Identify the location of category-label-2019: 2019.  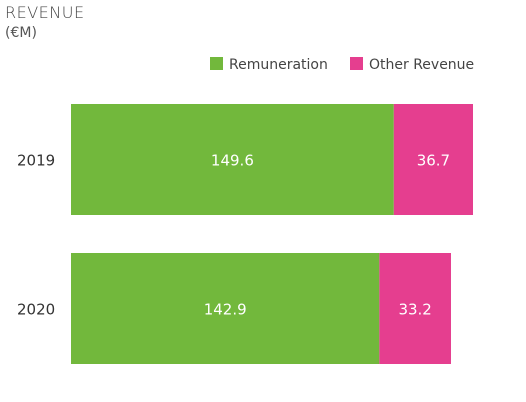
(36, 161).